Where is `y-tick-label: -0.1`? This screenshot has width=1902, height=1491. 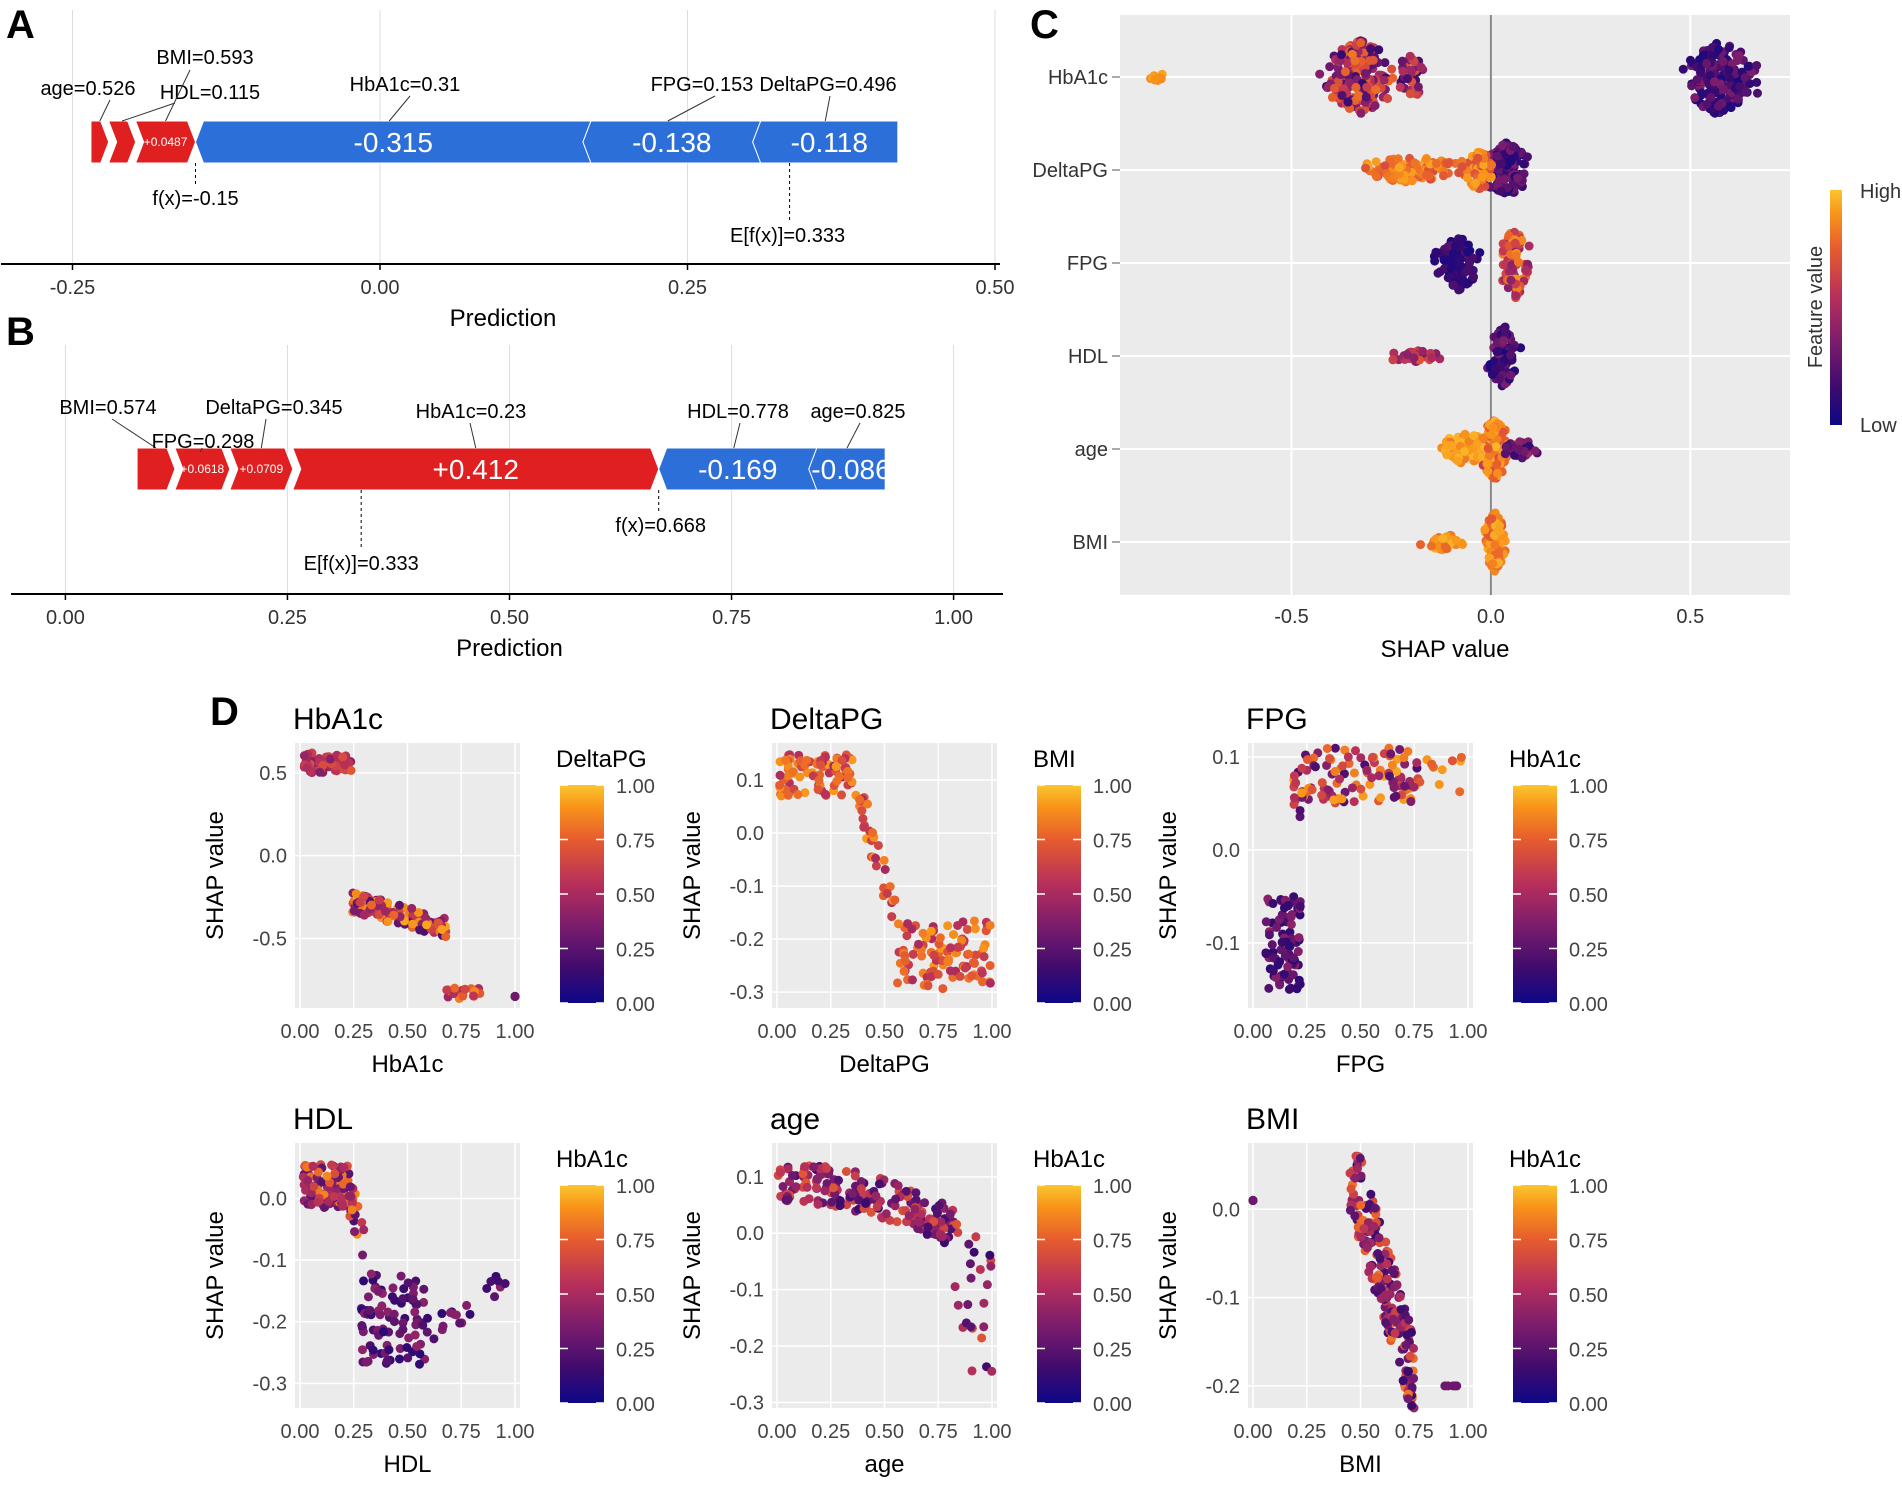 y-tick-label: -0.1 is located at coordinates (1223, 944).